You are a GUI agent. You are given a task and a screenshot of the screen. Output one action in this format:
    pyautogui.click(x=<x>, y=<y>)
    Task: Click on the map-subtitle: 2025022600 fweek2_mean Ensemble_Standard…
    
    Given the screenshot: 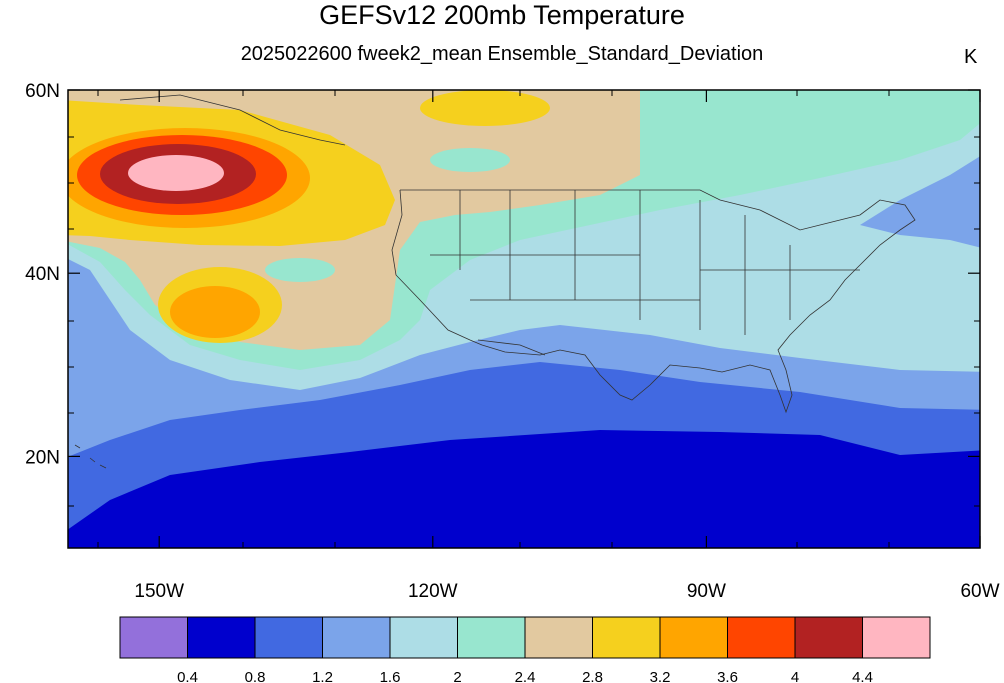 What is the action you would take?
    pyautogui.click(x=502, y=54)
    